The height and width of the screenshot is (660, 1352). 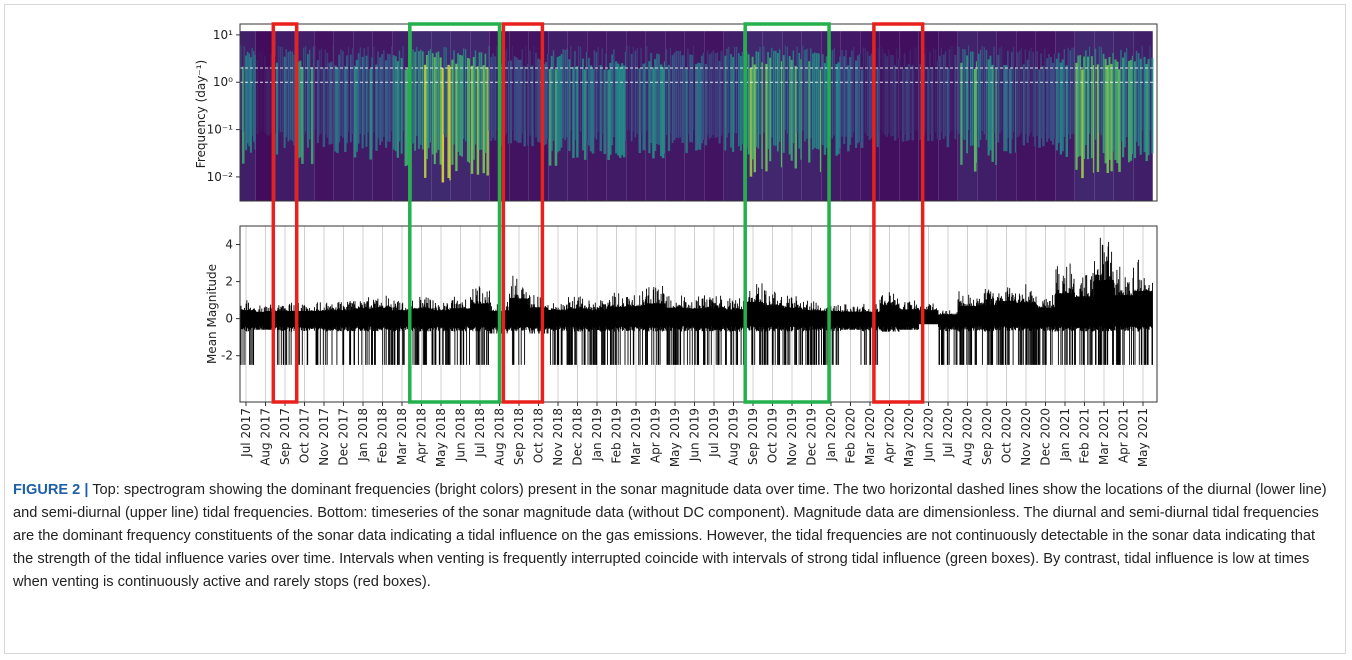 What do you see at coordinates (968, 437) in the screenshot?
I see `x-tick-label: Aug 2020` at bounding box center [968, 437].